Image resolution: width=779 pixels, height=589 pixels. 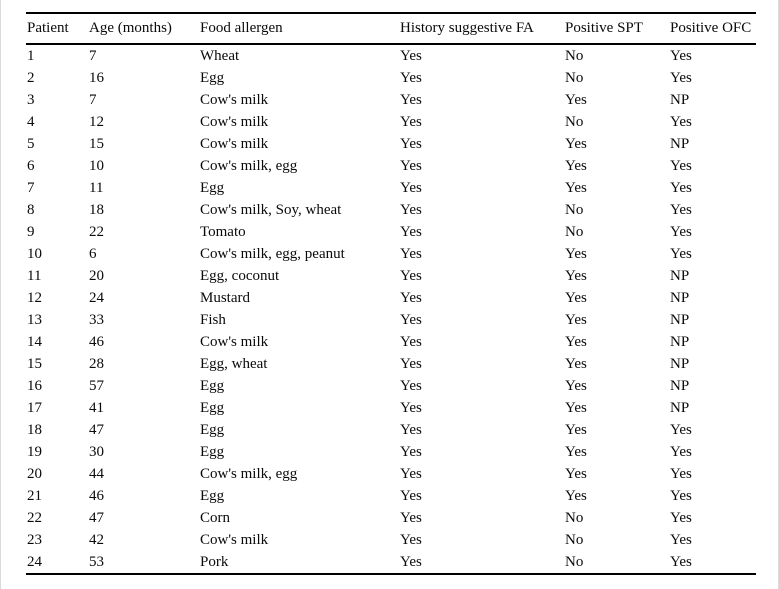 What do you see at coordinates (96, 364) in the screenshot?
I see `cell-age: 28` at bounding box center [96, 364].